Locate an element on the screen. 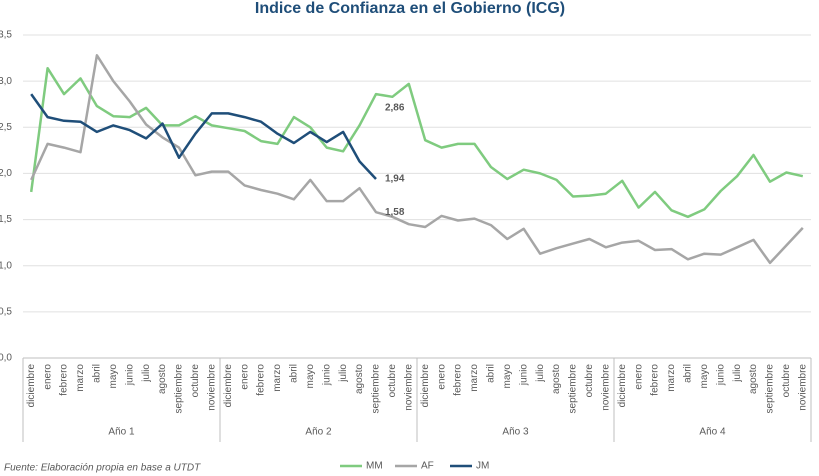 Image resolution: width=819 pixels, height=476 pixels. group-label: Año 2 is located at coordinates (318, 432).